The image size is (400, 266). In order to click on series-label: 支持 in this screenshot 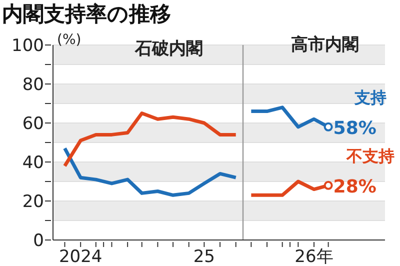, I will do `click(369, 97)`.